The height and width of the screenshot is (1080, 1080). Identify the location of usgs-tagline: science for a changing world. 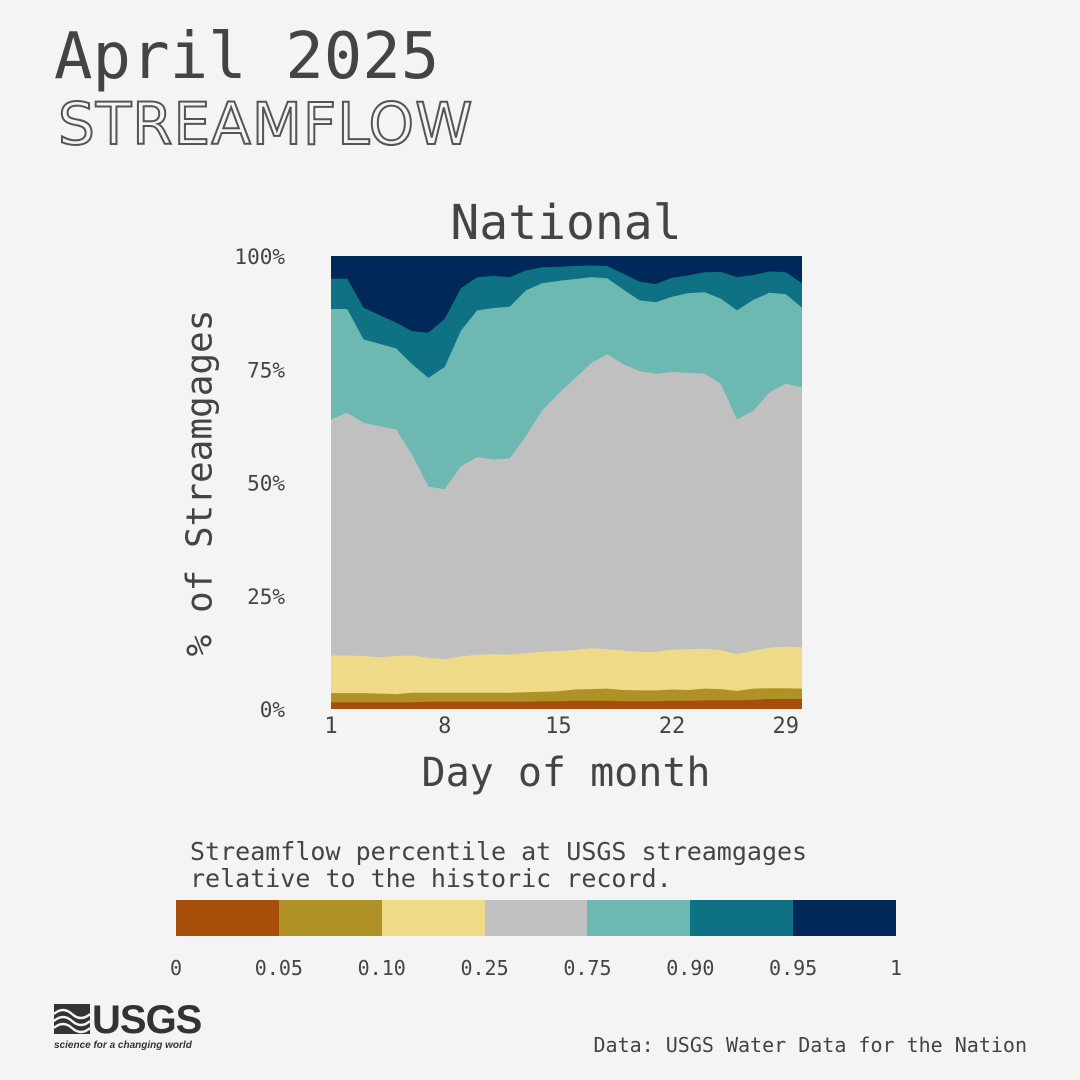
(123, 1045).